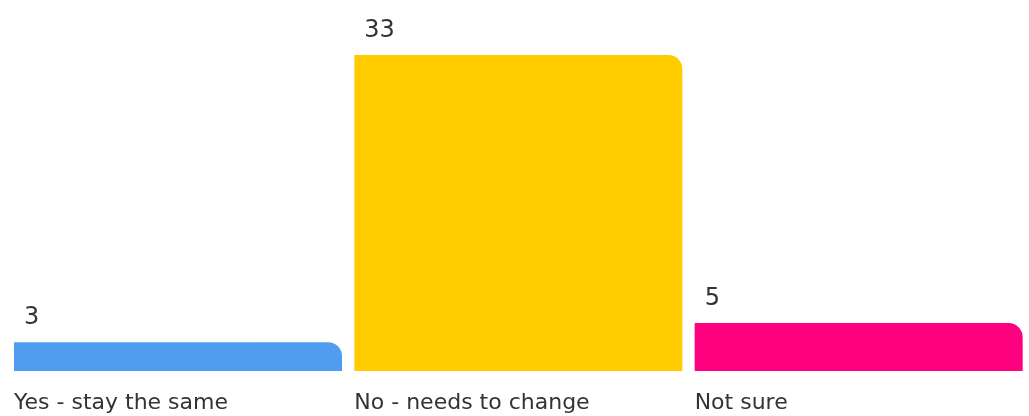  Describe the element at coordinates (472, 401) in the screenshot. I see `x-tick-label: No - needs to change` at that location.